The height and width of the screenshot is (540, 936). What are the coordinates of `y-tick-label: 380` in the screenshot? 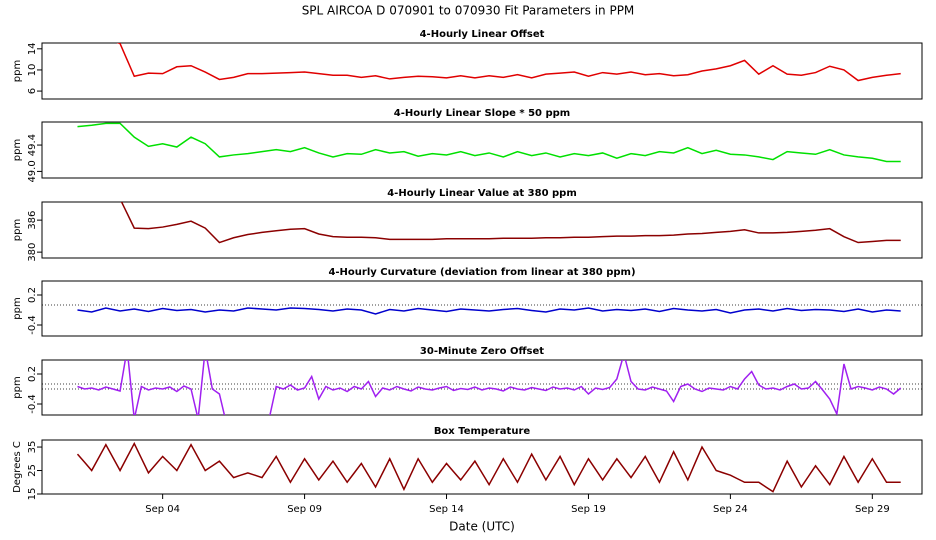 It's located at (32, 252).